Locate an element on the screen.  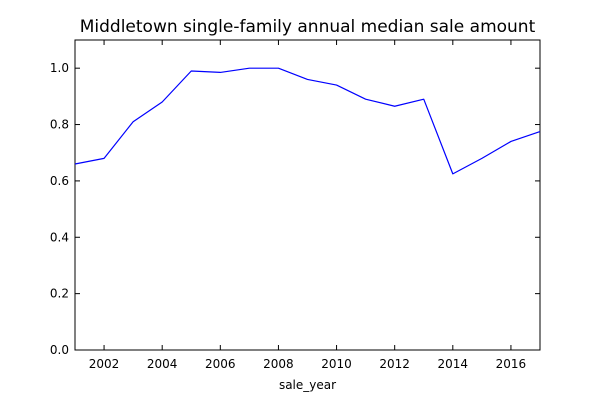
y-tick-label: 0.0 is located at coordinates (59, 350).